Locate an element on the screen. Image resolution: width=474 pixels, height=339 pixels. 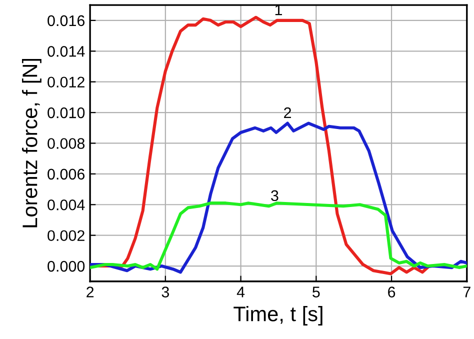
annotation: 3 is located at coordinates (274, 196).